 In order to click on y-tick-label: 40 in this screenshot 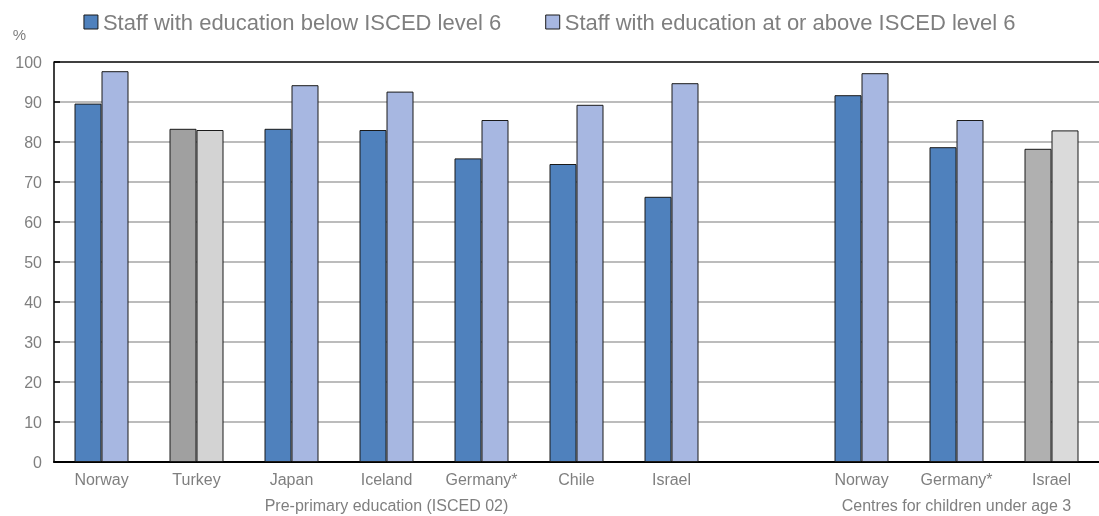, I will do `click(33, 302)`.